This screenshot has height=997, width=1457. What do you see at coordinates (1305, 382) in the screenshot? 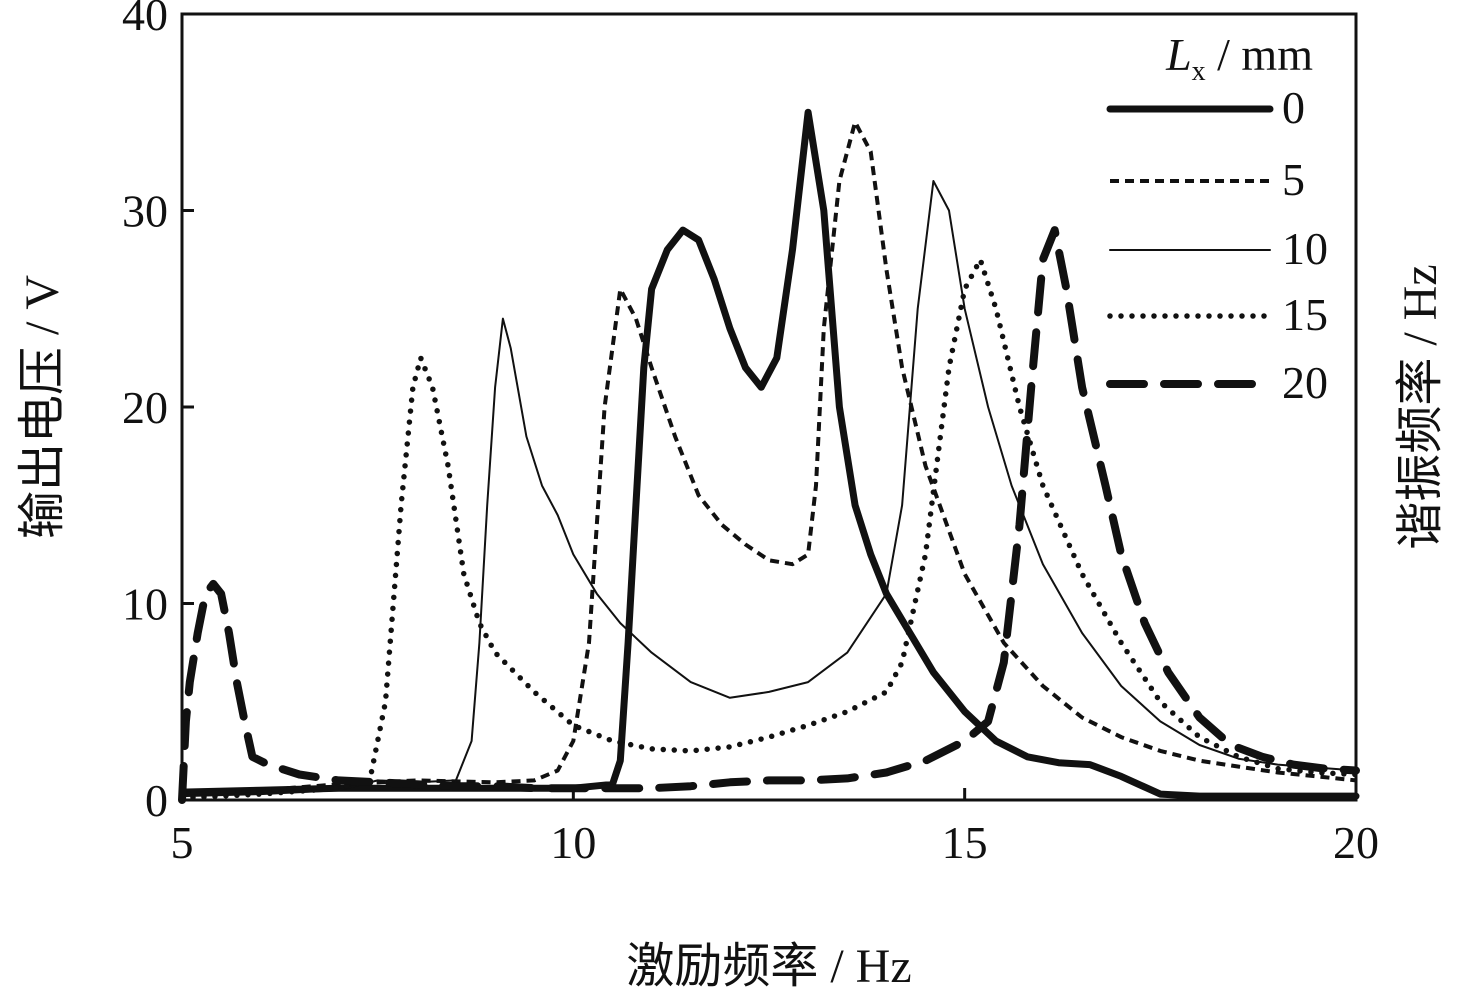
I see `legend-label-20: 20` at bounding box center [1305, 382].